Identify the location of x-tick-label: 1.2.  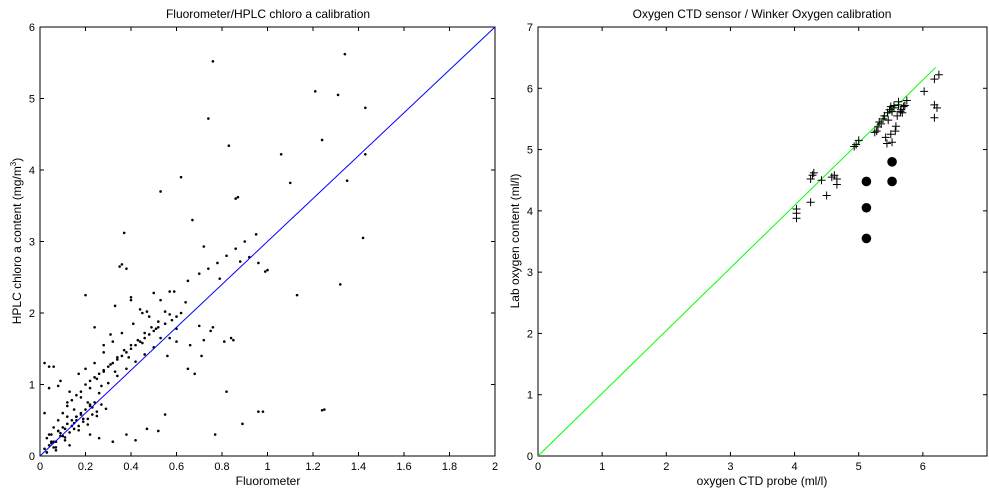
(312, 467).